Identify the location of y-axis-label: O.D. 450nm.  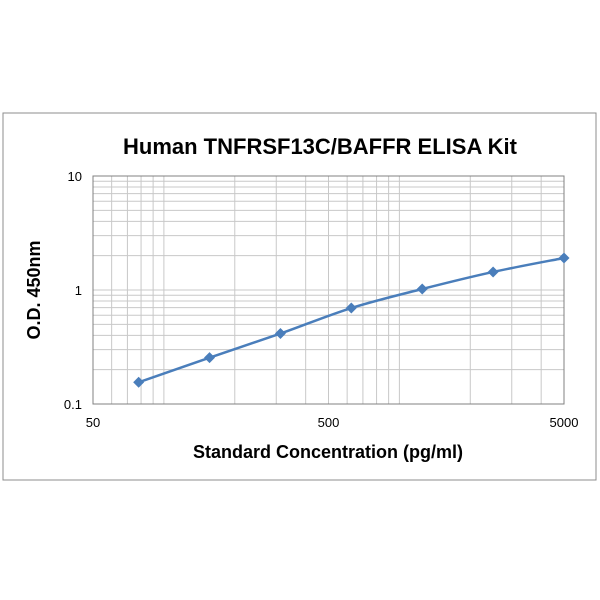
(34, 289).